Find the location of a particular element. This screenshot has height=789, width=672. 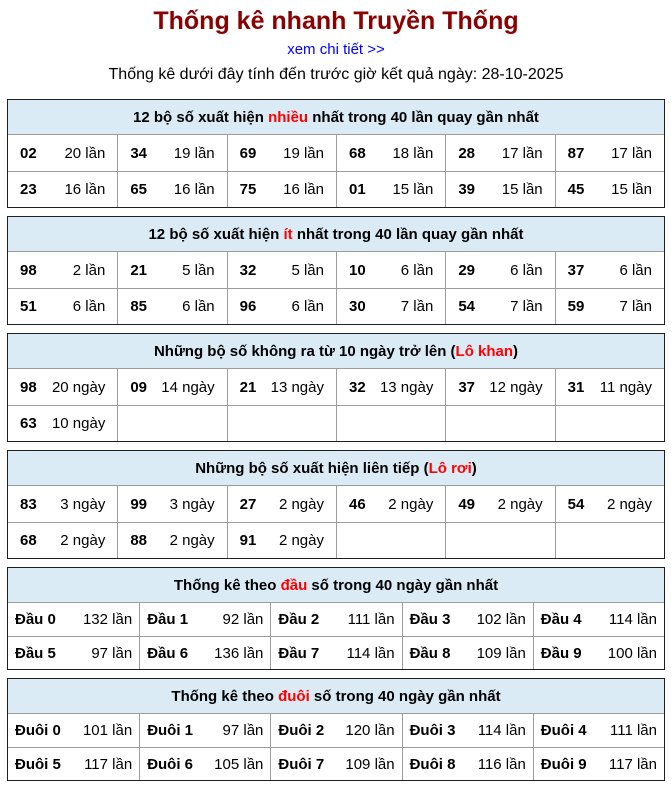

header-text: Những bộ số xuất hiện liên tiếp ( is located at coordinates (312, 468).